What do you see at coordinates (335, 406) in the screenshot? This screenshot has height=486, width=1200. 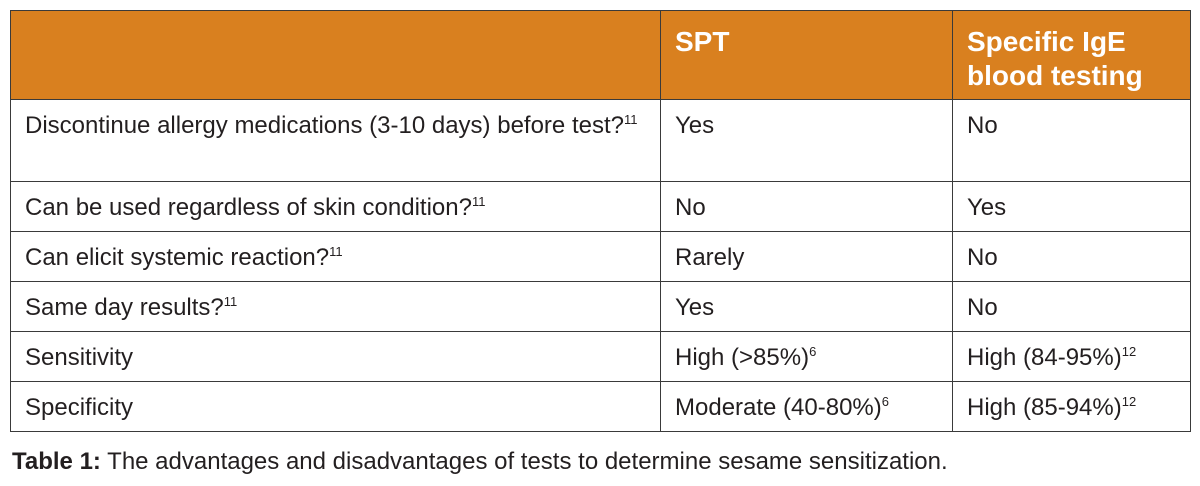 I see `table-cell: Specificity` at bounding box center [335, 406].